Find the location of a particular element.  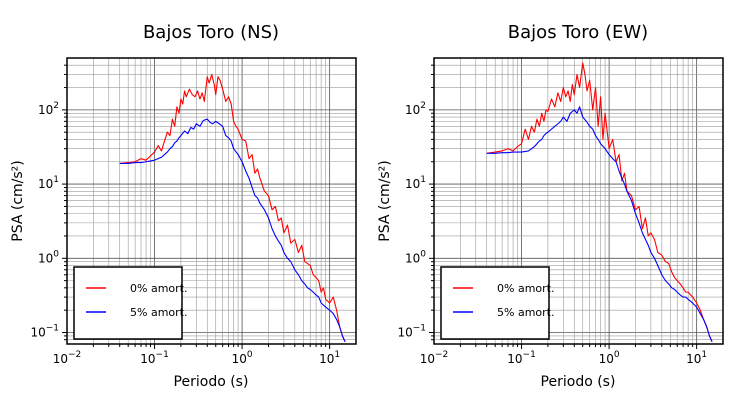

y-axis-label-ew: PSA (cm/s²) is located at coordinates (385, 201).